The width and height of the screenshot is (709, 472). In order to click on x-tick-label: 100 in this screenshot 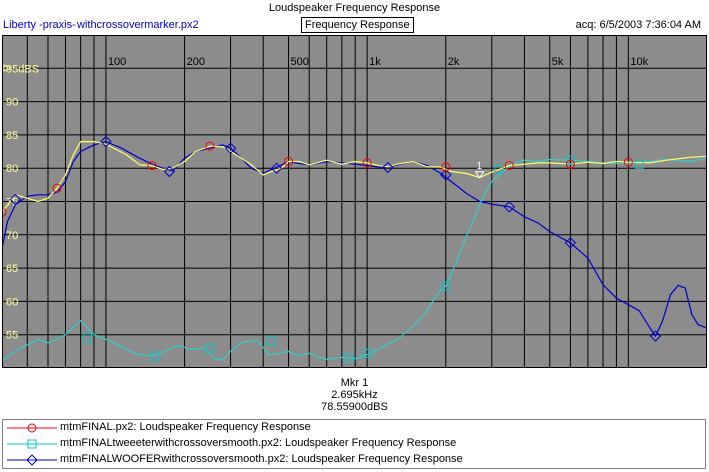, I will do `click(117, 62)`.